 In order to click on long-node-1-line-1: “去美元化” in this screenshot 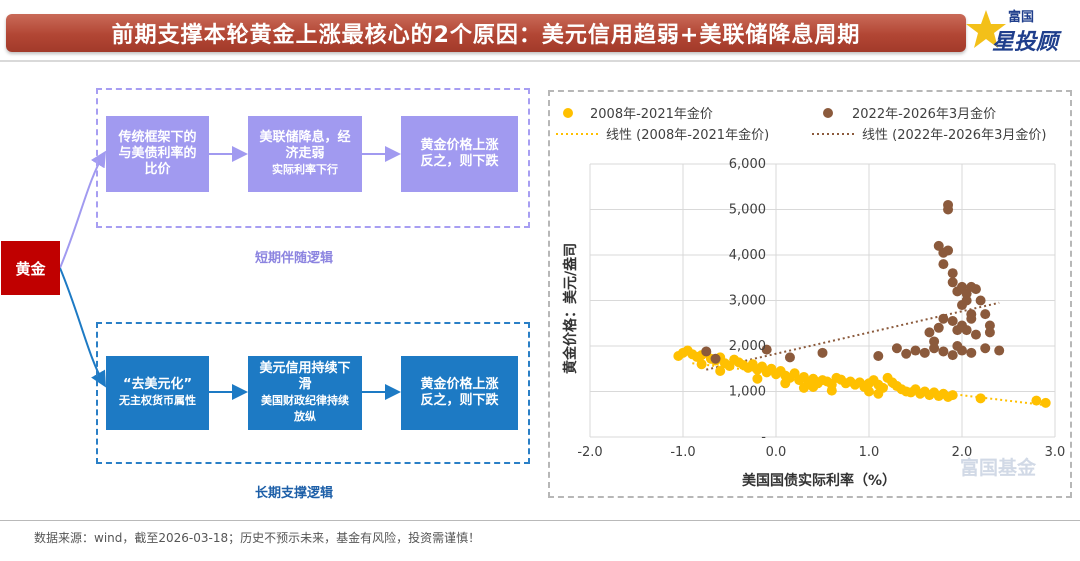, I will do `click(157, 384)`.